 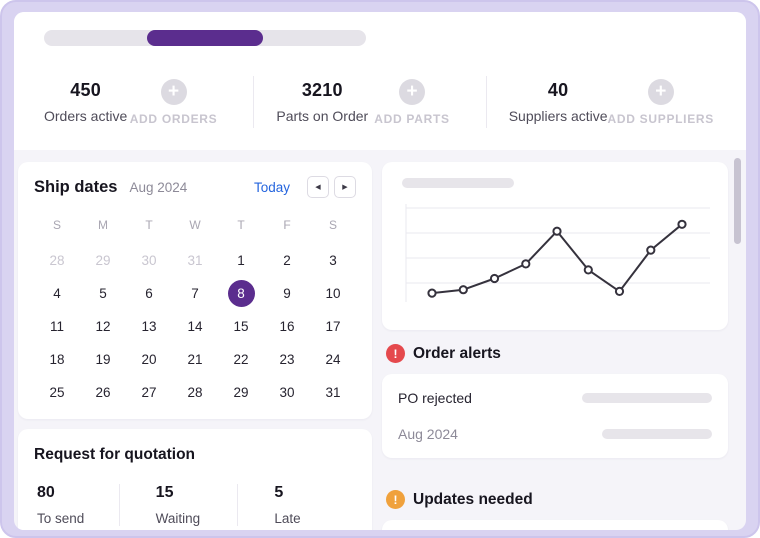 What do you see at coordinates (287, 359) in the screenshot?
I see `calendar-day: 23` at bounding box center [287, 359].